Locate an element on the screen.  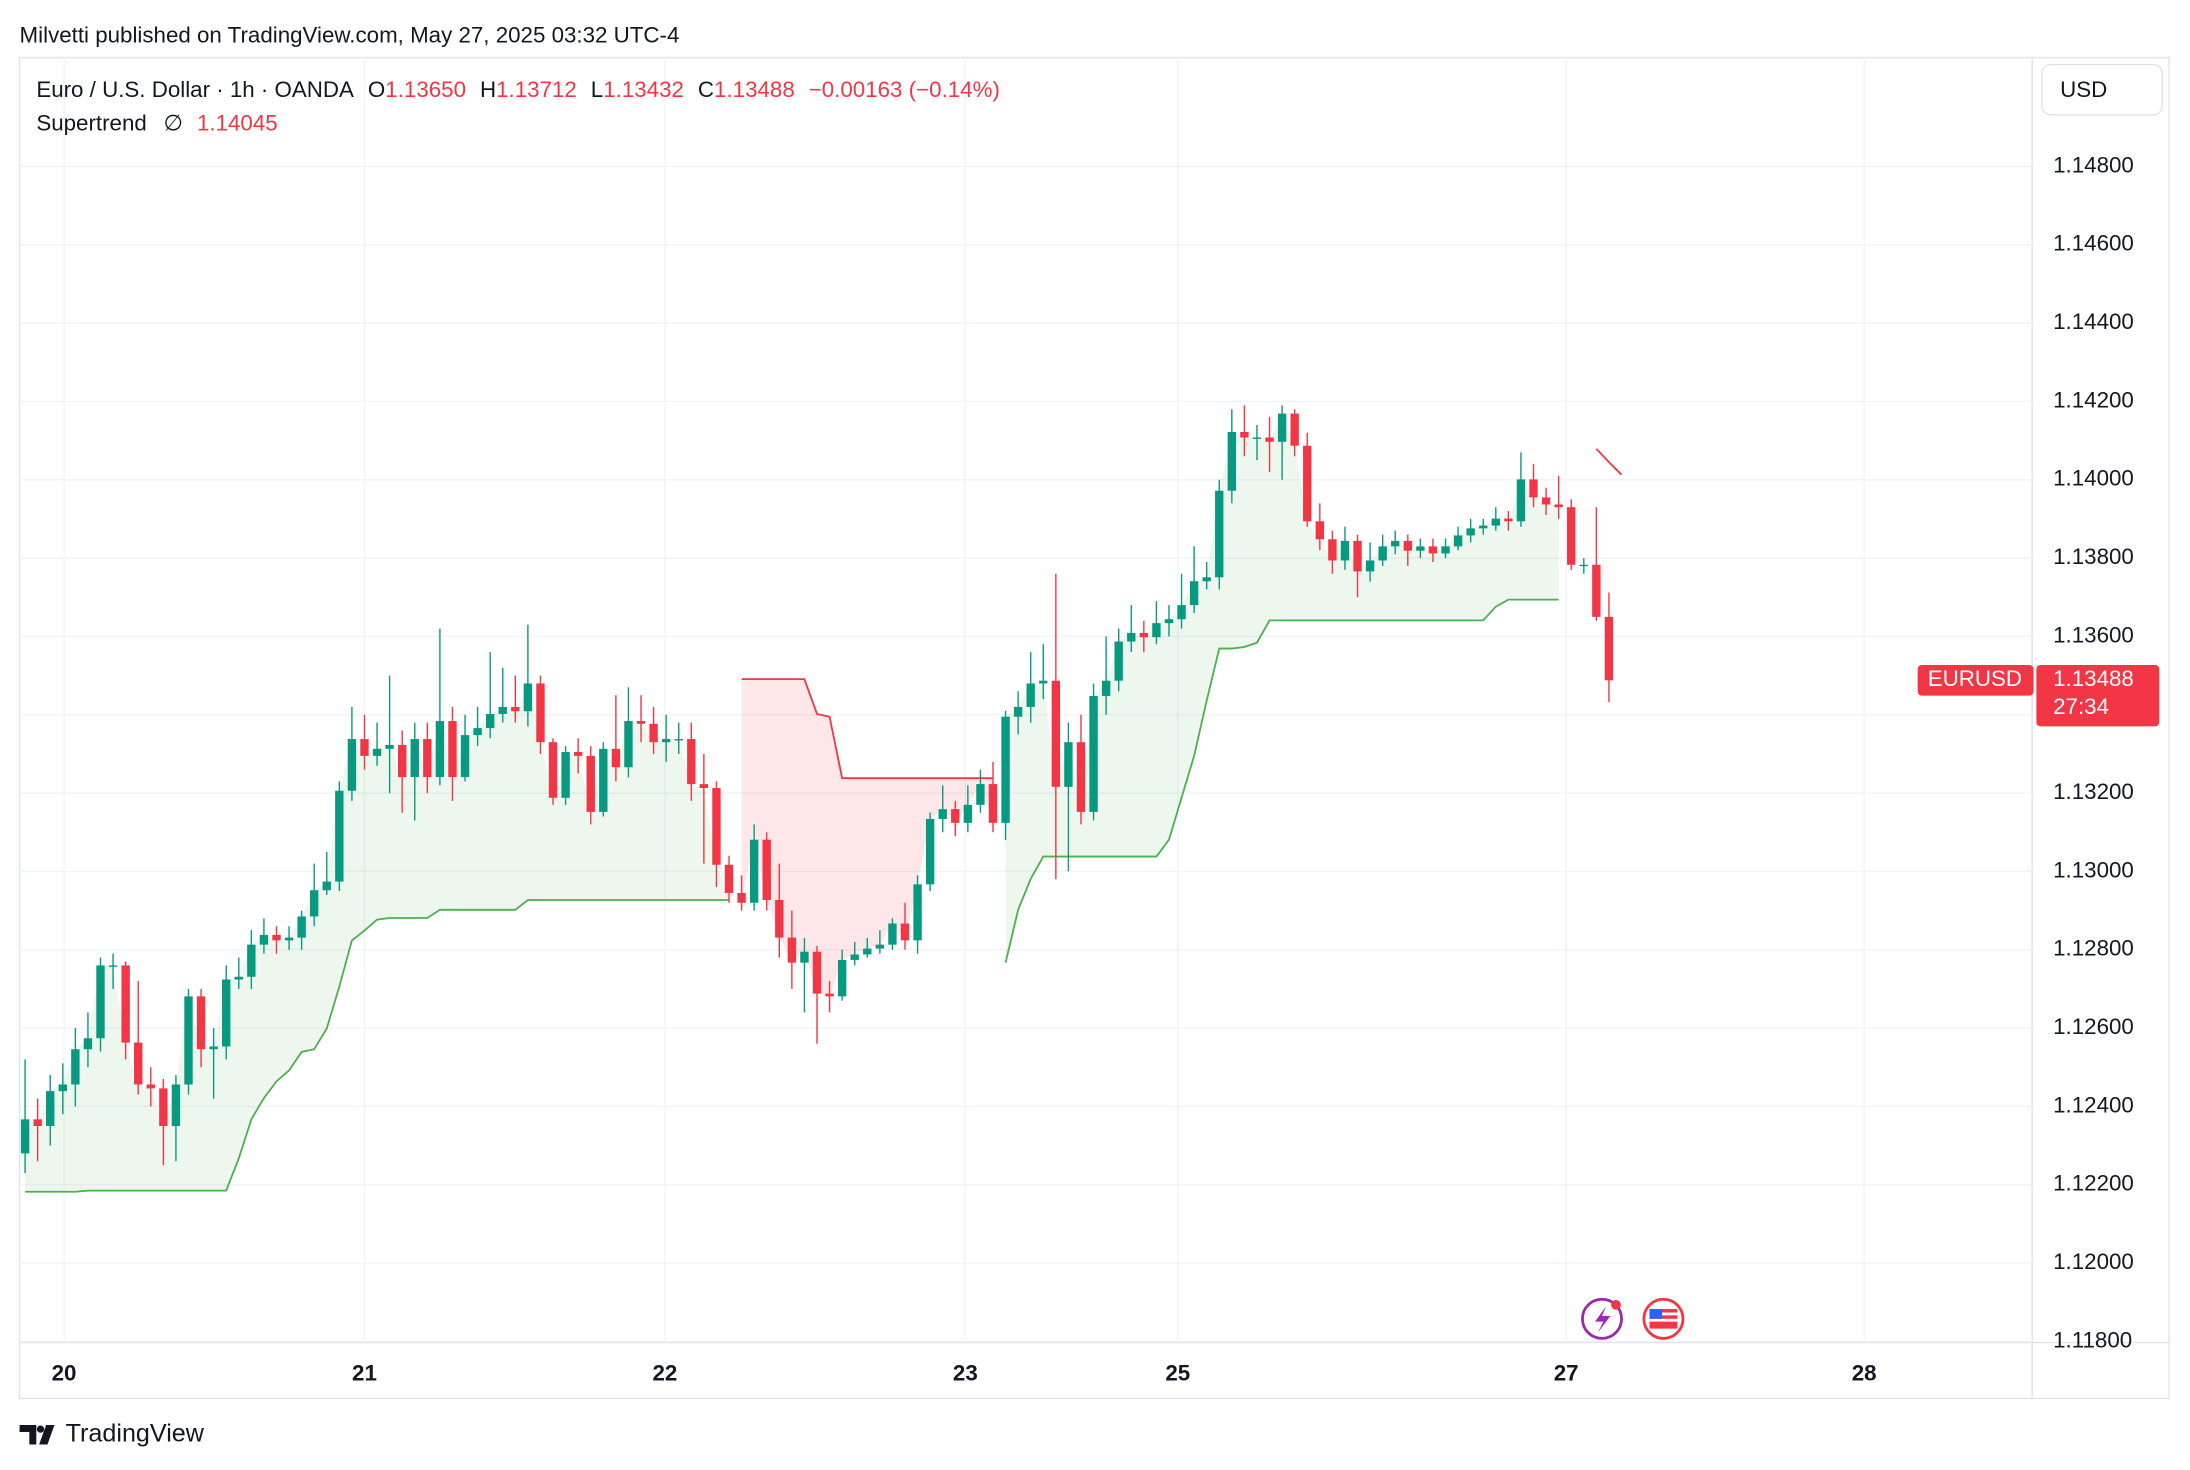
x-tick-label: 20 is located at coordinates (64, 1373).